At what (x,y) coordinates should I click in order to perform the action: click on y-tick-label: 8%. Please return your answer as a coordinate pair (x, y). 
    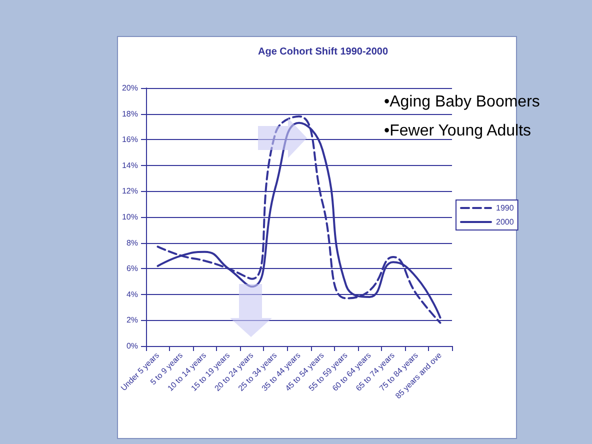
    Looking at the image, I should click on (132, 243).